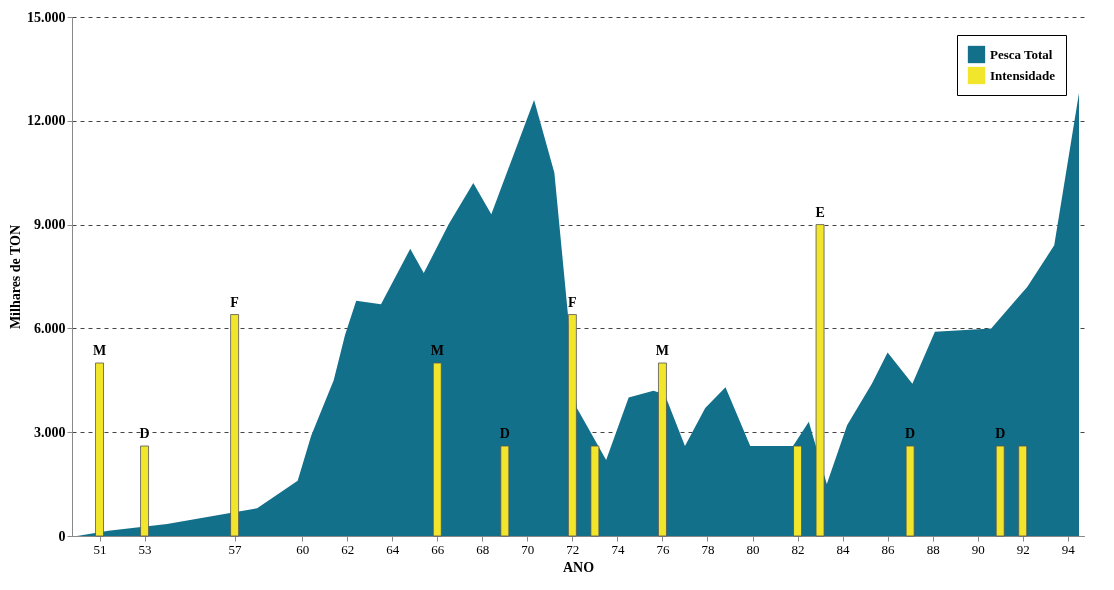 This screenshot has height=590, width=1114. I want to click on x-tick-label: 94, so click(1068, 549).